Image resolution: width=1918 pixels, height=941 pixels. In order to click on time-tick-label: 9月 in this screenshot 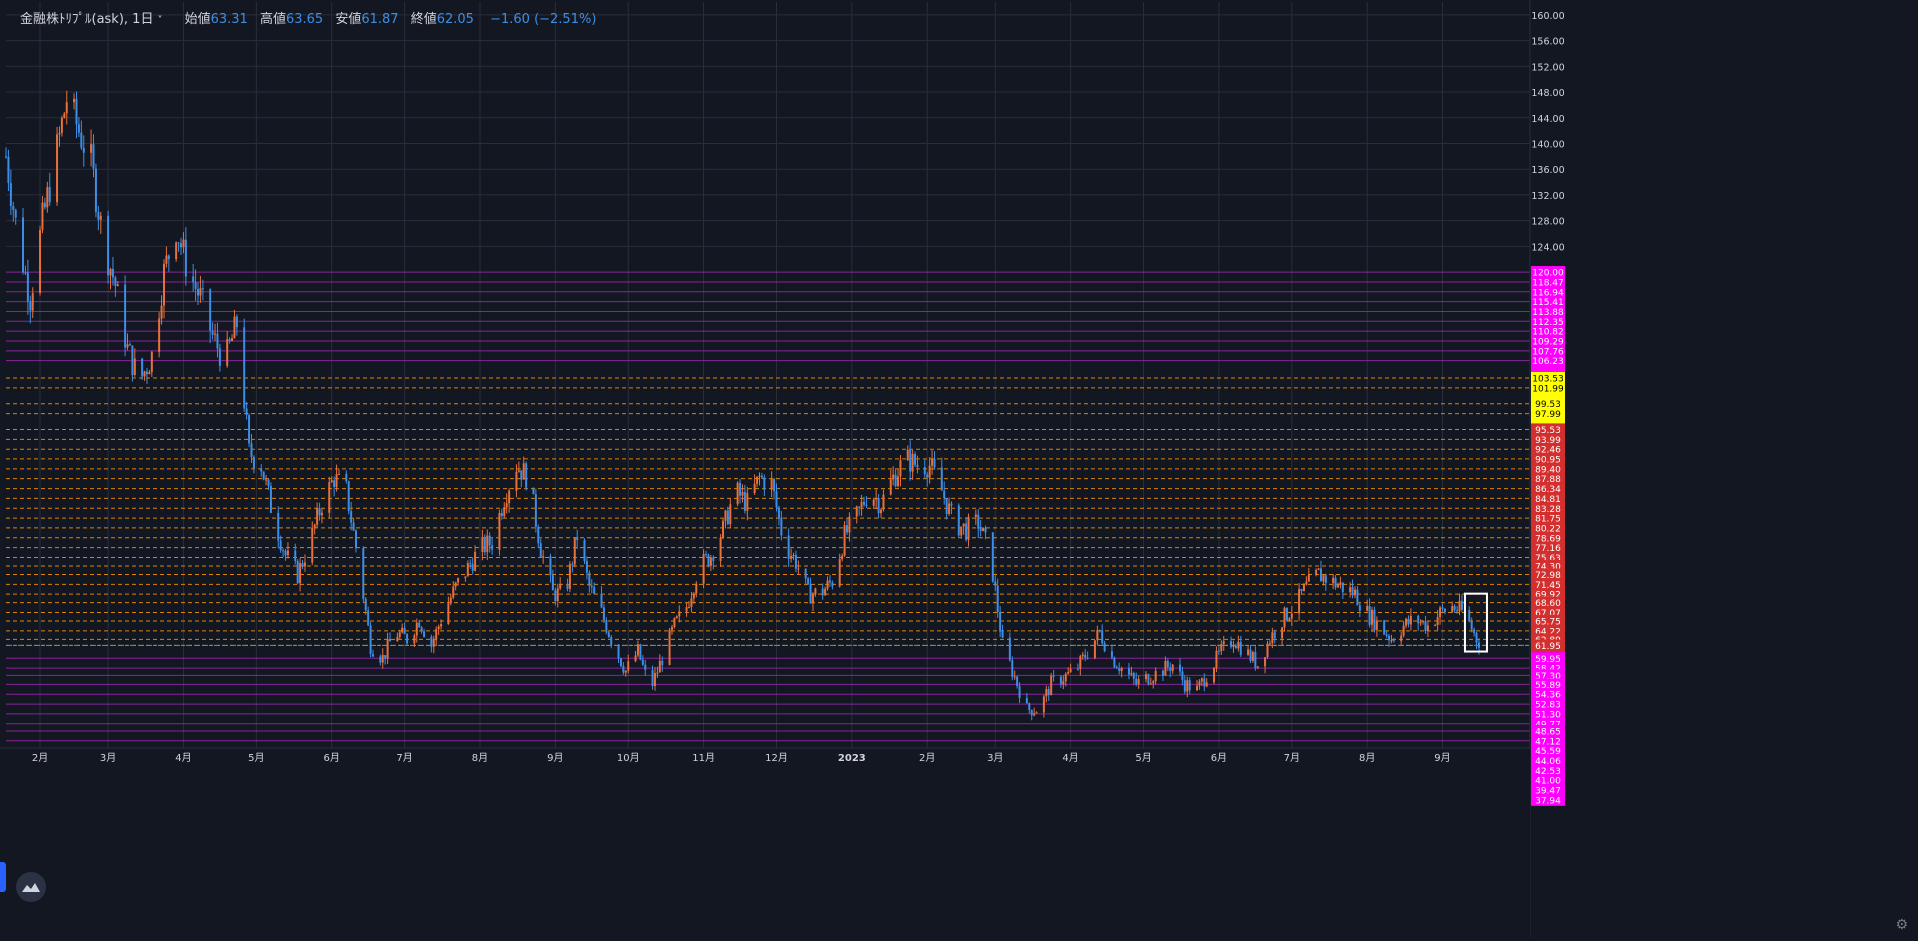, I will do `click(555, 758)`.